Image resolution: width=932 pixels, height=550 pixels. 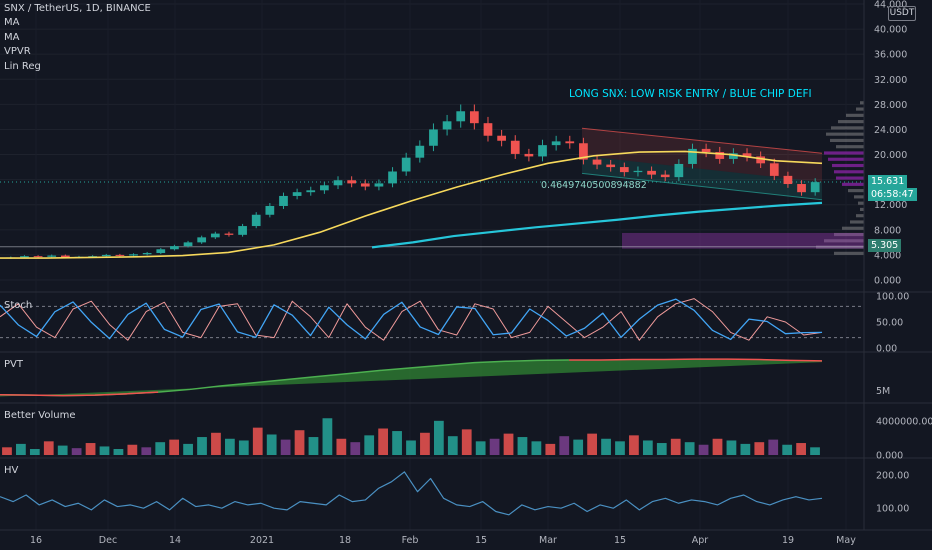 What do you see at coordinates (432, 319) in the screenshot?
I see `stoch-pane` at bounding box center [432, 319].